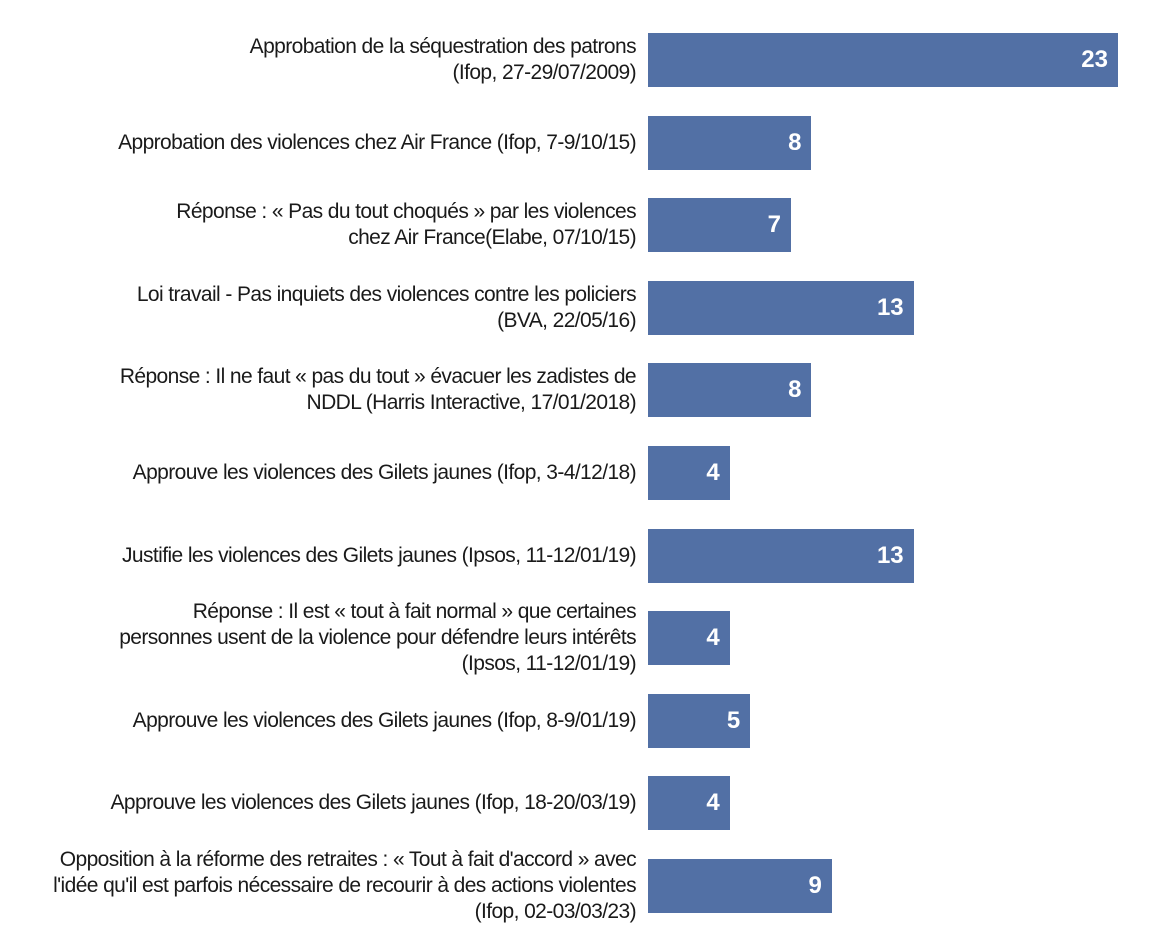  I want to click on data-label: 23, so click(1094, 59).